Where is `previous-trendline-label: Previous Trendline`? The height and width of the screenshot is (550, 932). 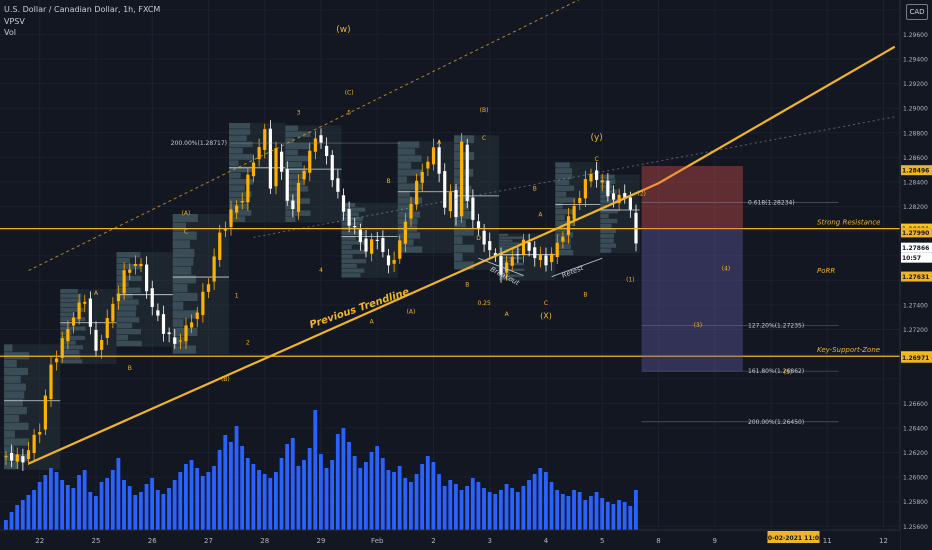
previous-trendline-label: Previous Trendline is located at coordinates (359, 308).